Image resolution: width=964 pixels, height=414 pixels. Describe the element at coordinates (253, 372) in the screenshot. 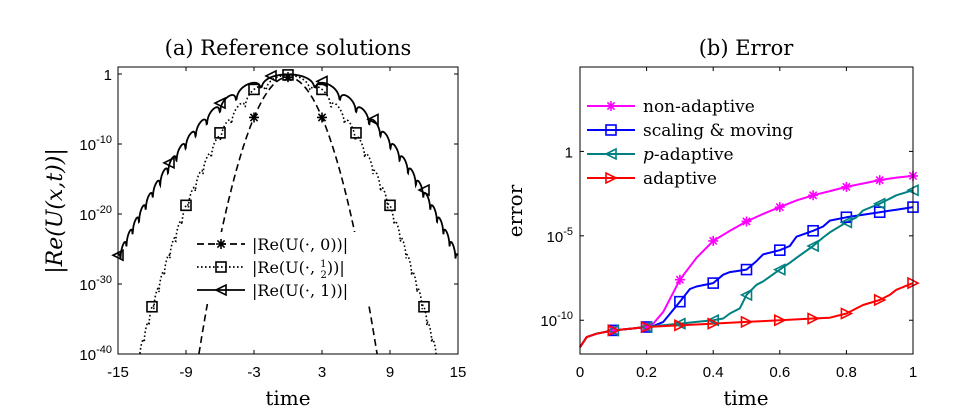

I see `panel-a-xtick-label: -3` at that location.